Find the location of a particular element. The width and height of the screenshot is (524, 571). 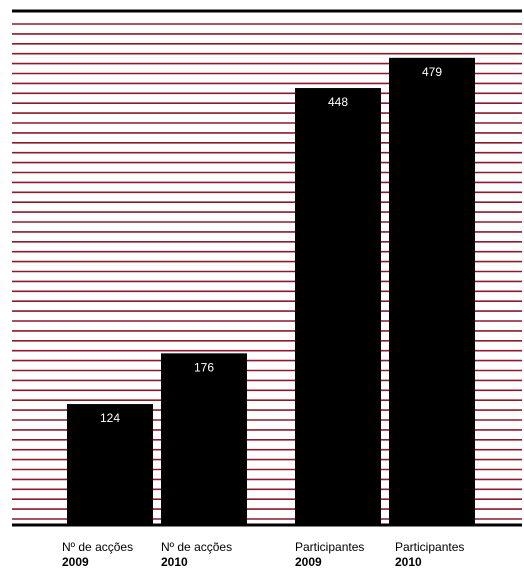

data-label: 448 is located at coordinates (338, 102).